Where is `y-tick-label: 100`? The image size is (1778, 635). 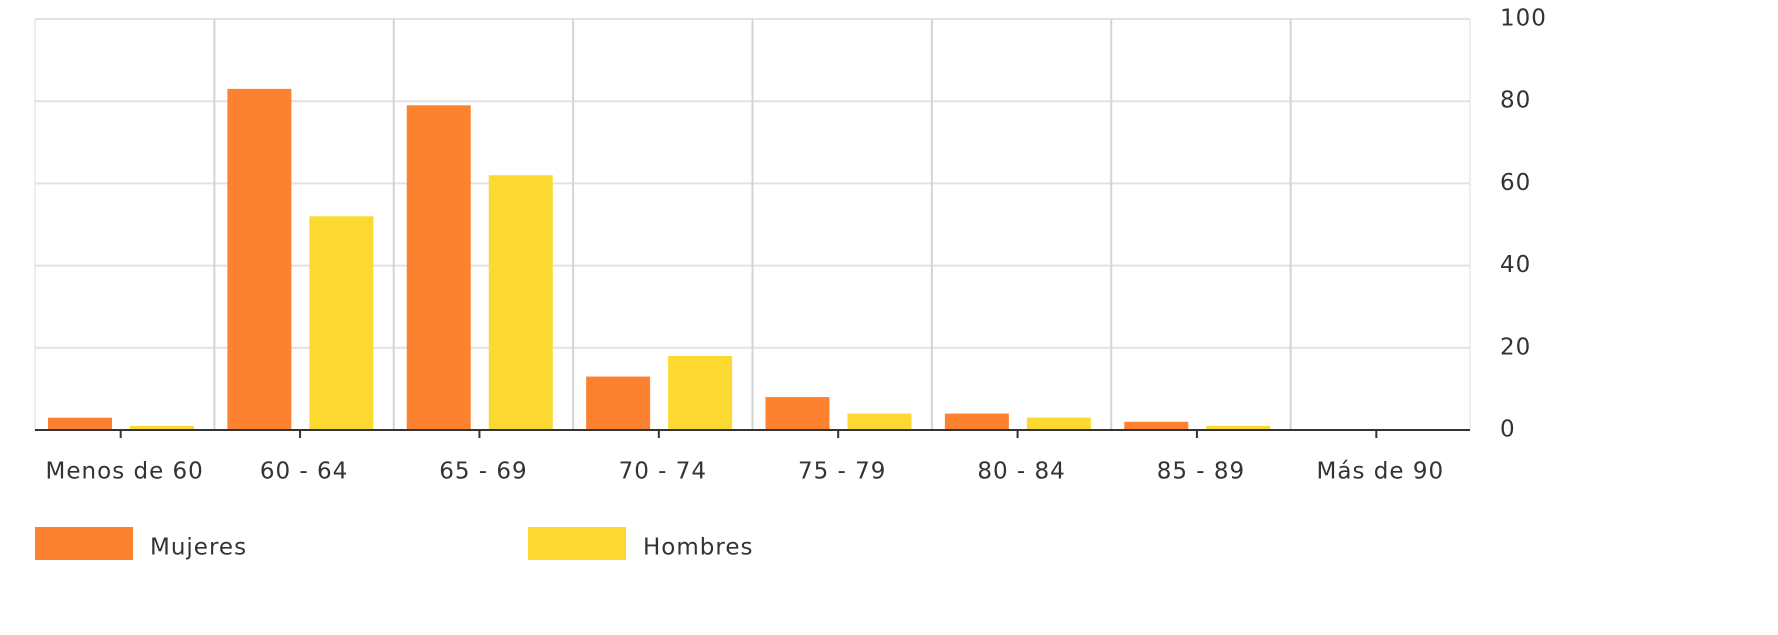 y-tick-label: 100 is located at coordinates (1523, 19).